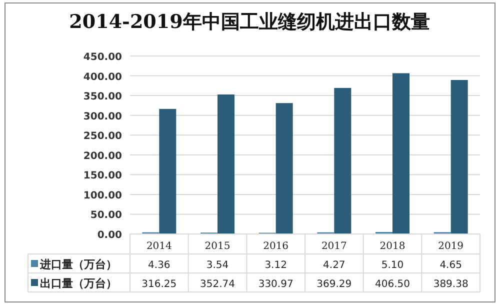 This screenshot has width=499, height=306. I want to click on data-label: 4.65, so click(451, 265).